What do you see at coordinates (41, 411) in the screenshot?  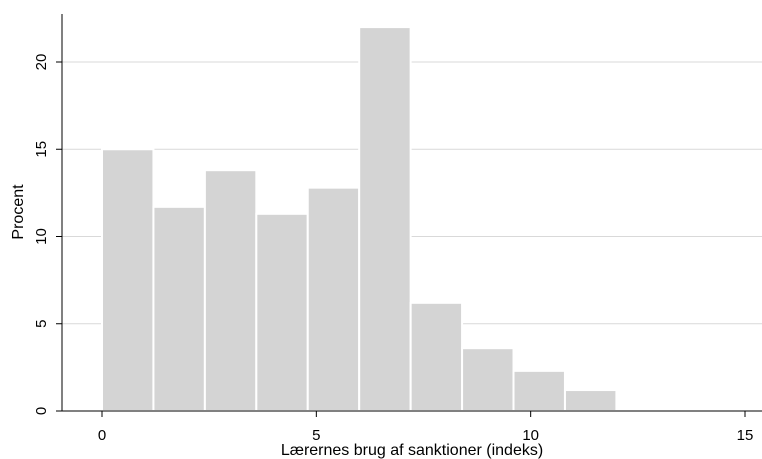 I see `y-tick-label: 0` at bounding box center [41, 411].